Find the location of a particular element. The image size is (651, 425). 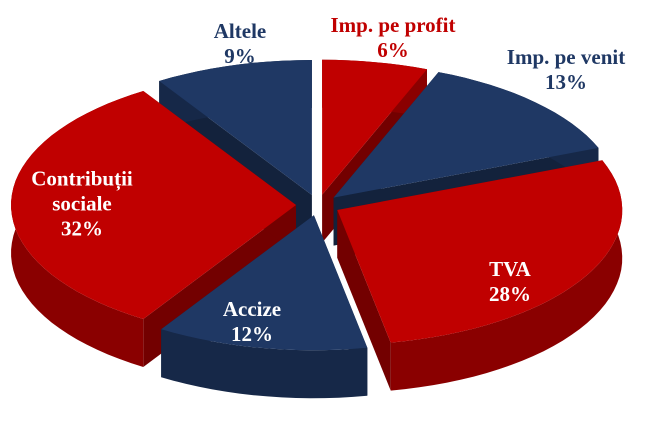

slice-wall is located at coordinates (364, 300).